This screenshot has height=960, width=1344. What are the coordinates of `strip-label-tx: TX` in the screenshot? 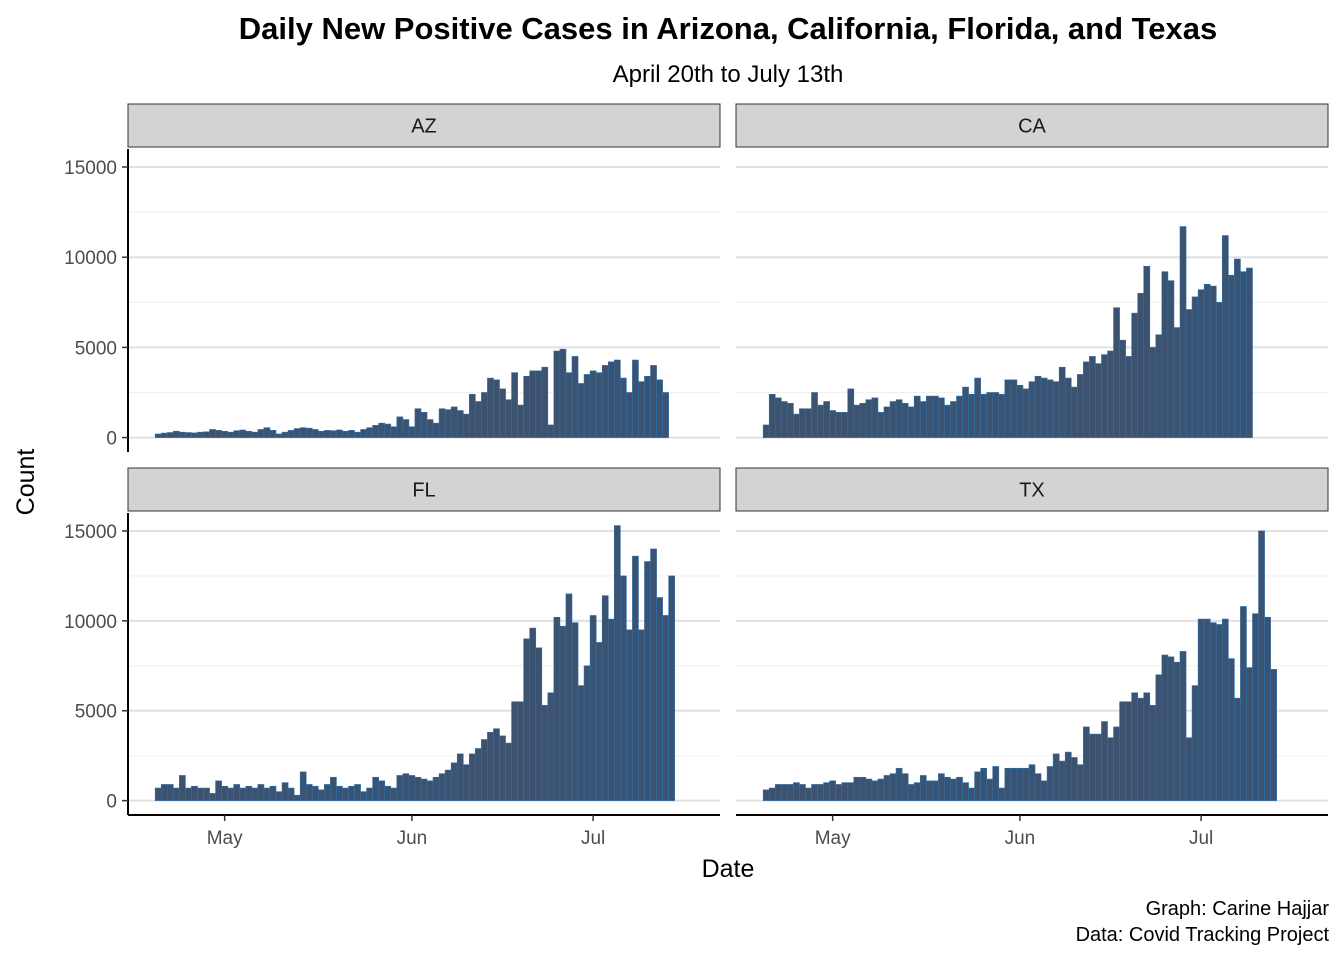 It's located at (1032, 491).